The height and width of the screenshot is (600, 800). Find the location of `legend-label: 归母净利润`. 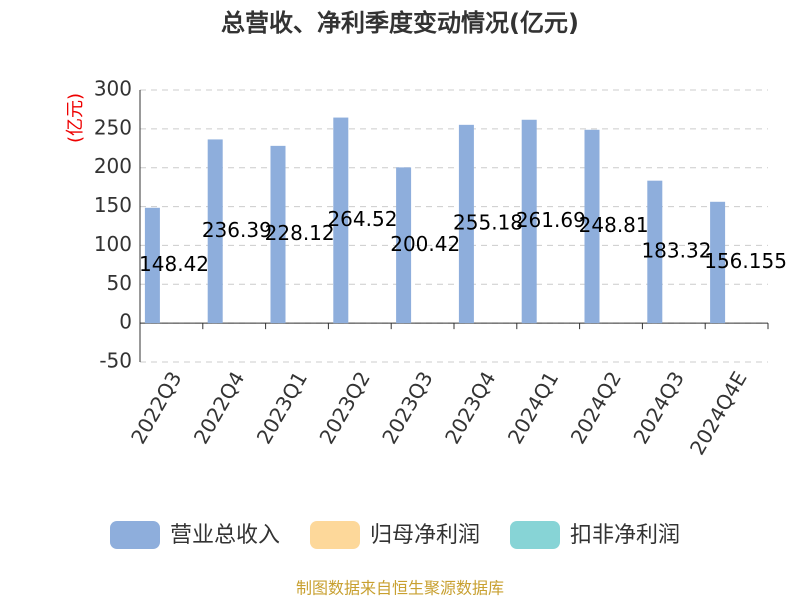

legend-label: 归母净利润 is located at coordinates (425, 535).